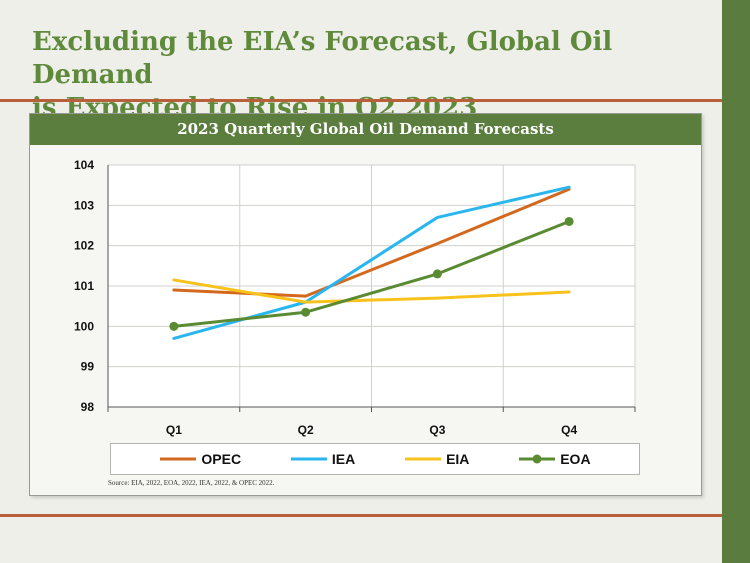 The width and height of the screenshot is (750, 563). What do you see at coordinates (88, 407) in the screenshot?
I see `y-tick-label: 98` at bounding box center [88, 407].